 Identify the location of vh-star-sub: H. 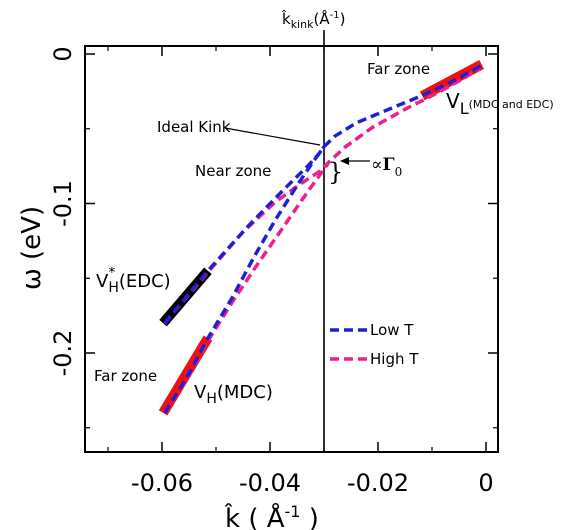
(113, 288).